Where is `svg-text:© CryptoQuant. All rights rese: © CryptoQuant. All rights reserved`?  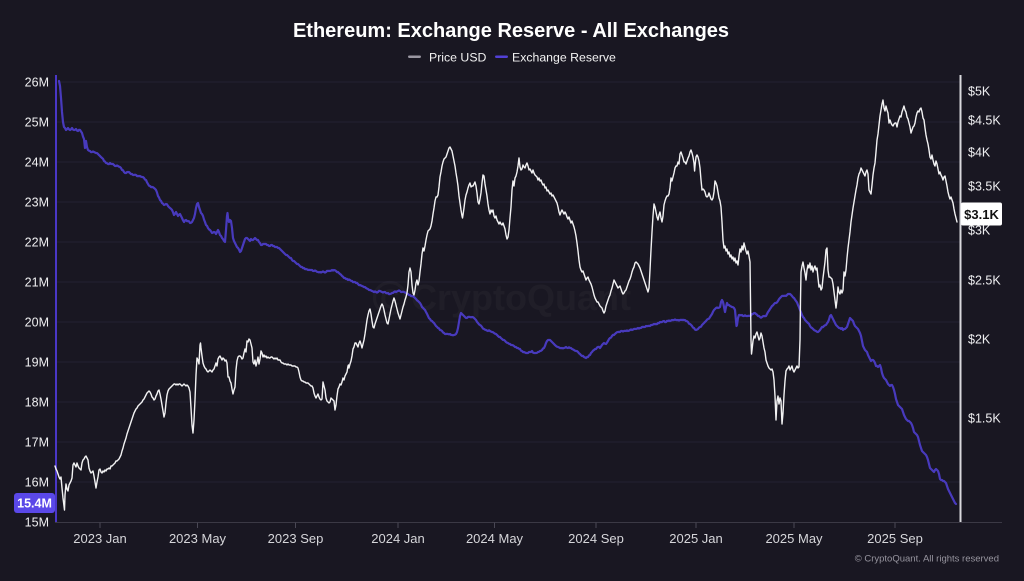 svg-text:© CryptoQuant. All rights rese: © CryptoQuant. All rights reserved is located at coordinates (927, 559).